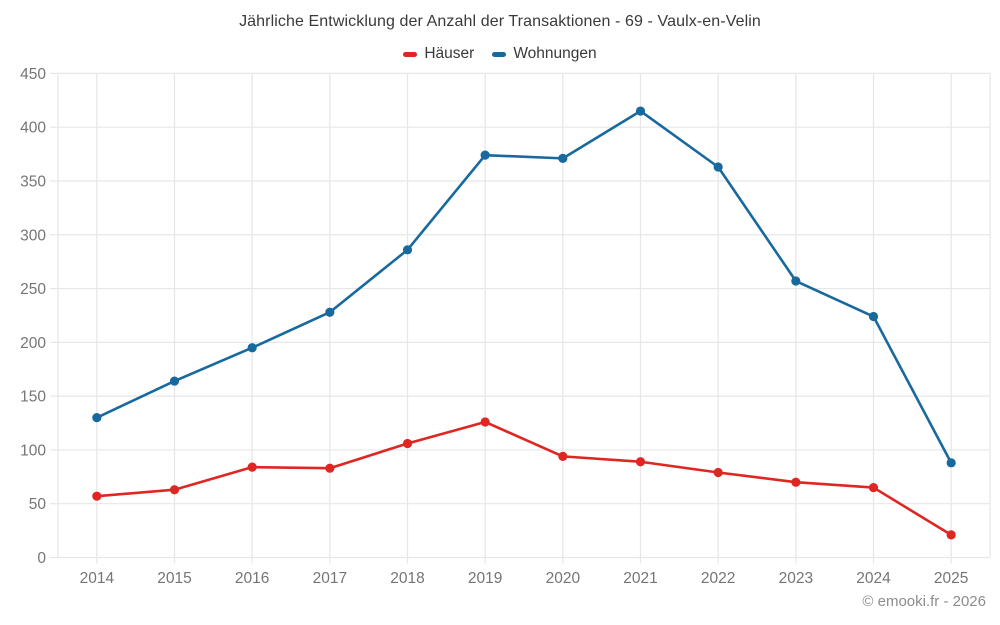  Describe the element at coordinates (796, 281) in the screenshot. I see `data-point-wohnungen-2023` at that location.